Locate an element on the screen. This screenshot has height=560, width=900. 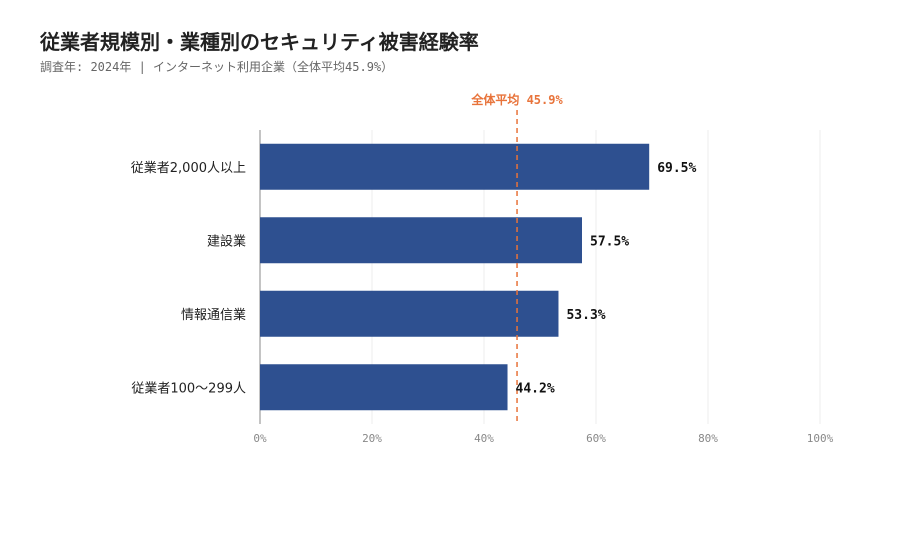
chart-subtitle: 調査年: 2024年 | インターネット利用企業（全体平均45.9%） is located at coordinates (217, 67).